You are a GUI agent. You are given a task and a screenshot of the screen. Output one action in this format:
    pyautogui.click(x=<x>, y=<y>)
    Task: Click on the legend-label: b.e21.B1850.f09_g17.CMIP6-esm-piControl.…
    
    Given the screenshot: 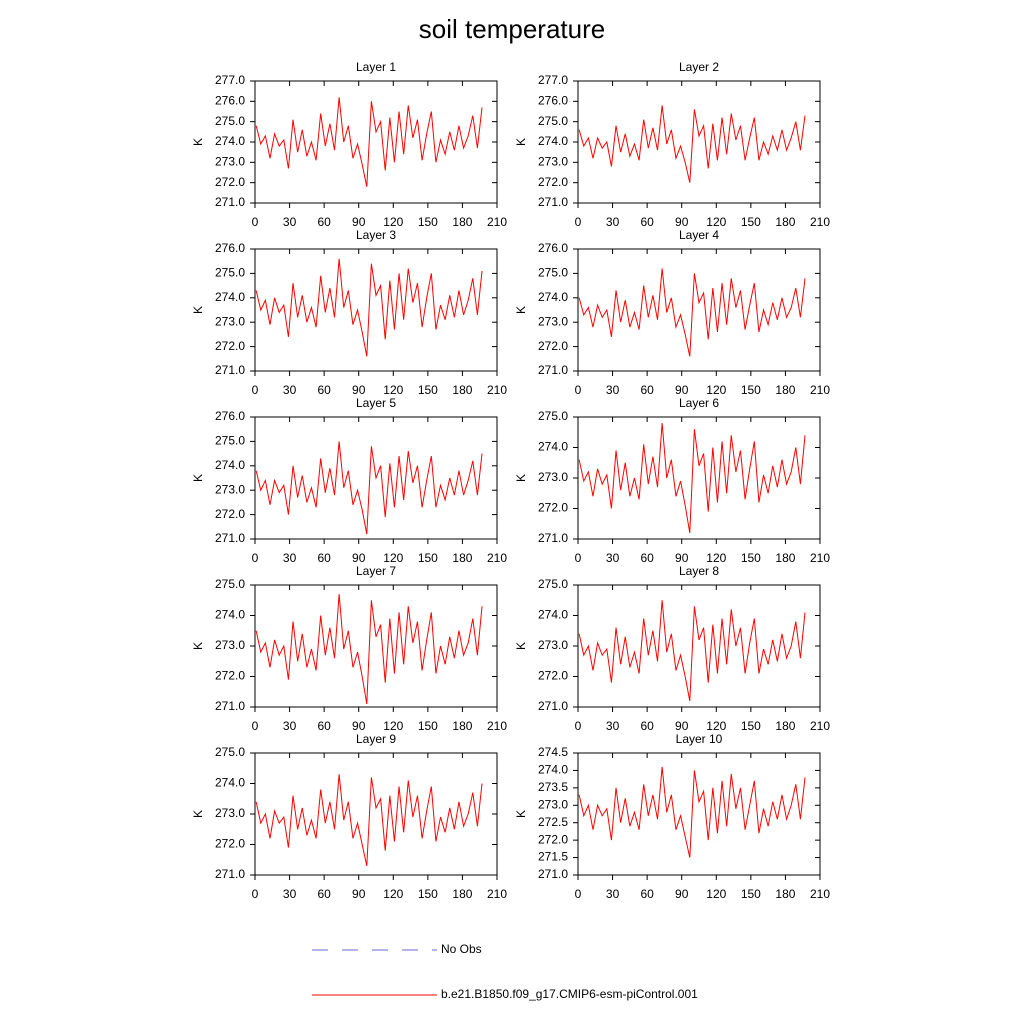 What is the action you would take?
    pyautogui.click(x=569, y=994)
    